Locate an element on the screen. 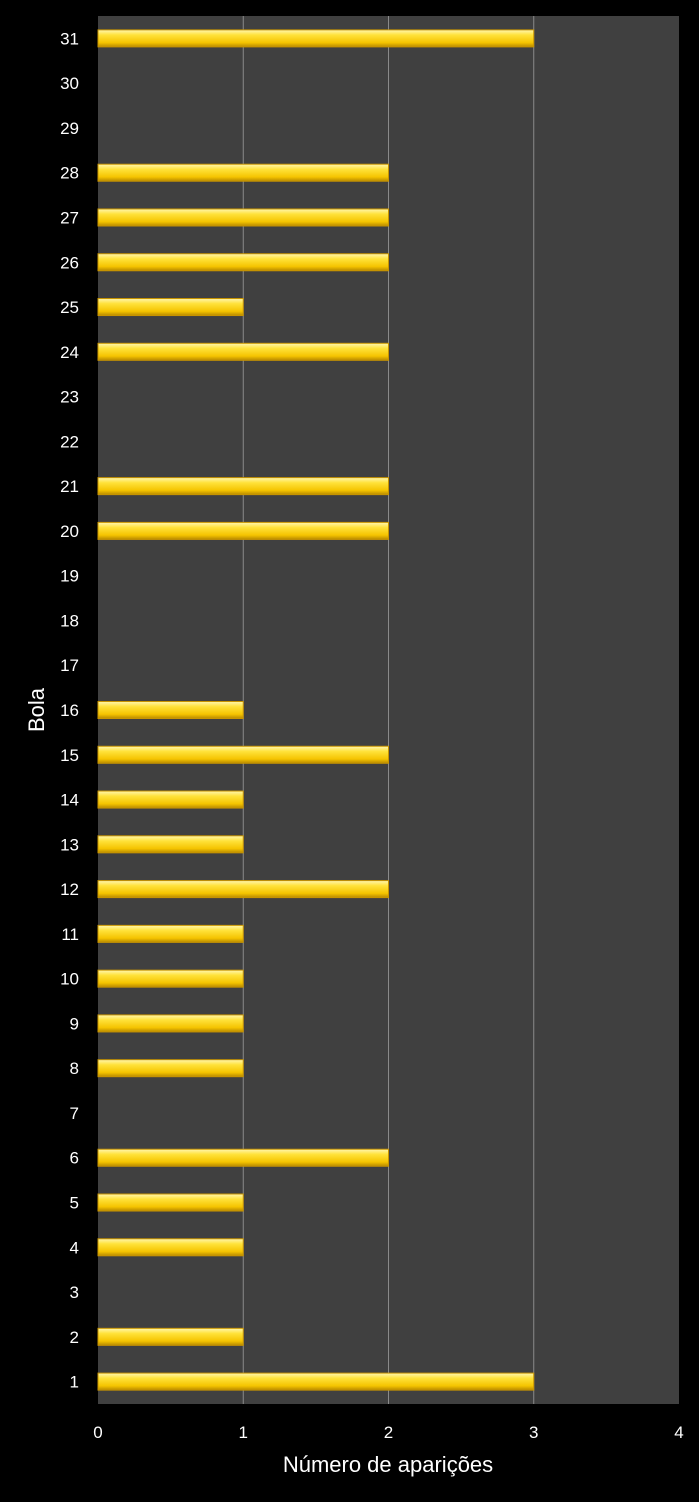 This screenshot has height=1502, width=699. y-tick-label: 8 is located at coordinates (74, 1068).